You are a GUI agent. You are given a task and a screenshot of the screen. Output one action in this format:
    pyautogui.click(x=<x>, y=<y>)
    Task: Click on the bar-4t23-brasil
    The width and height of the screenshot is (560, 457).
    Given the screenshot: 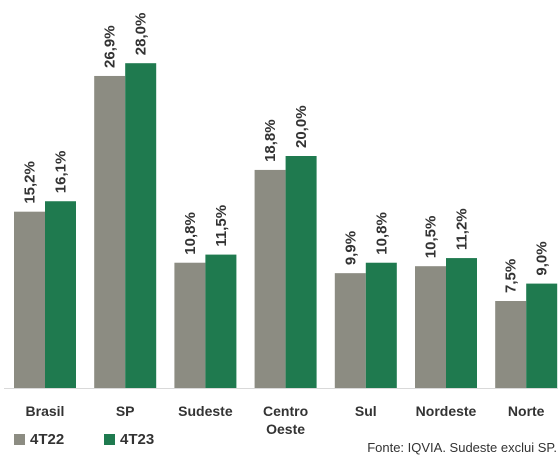 What is the action you would take?
    pyautogui.click(x=60, y=294)
    